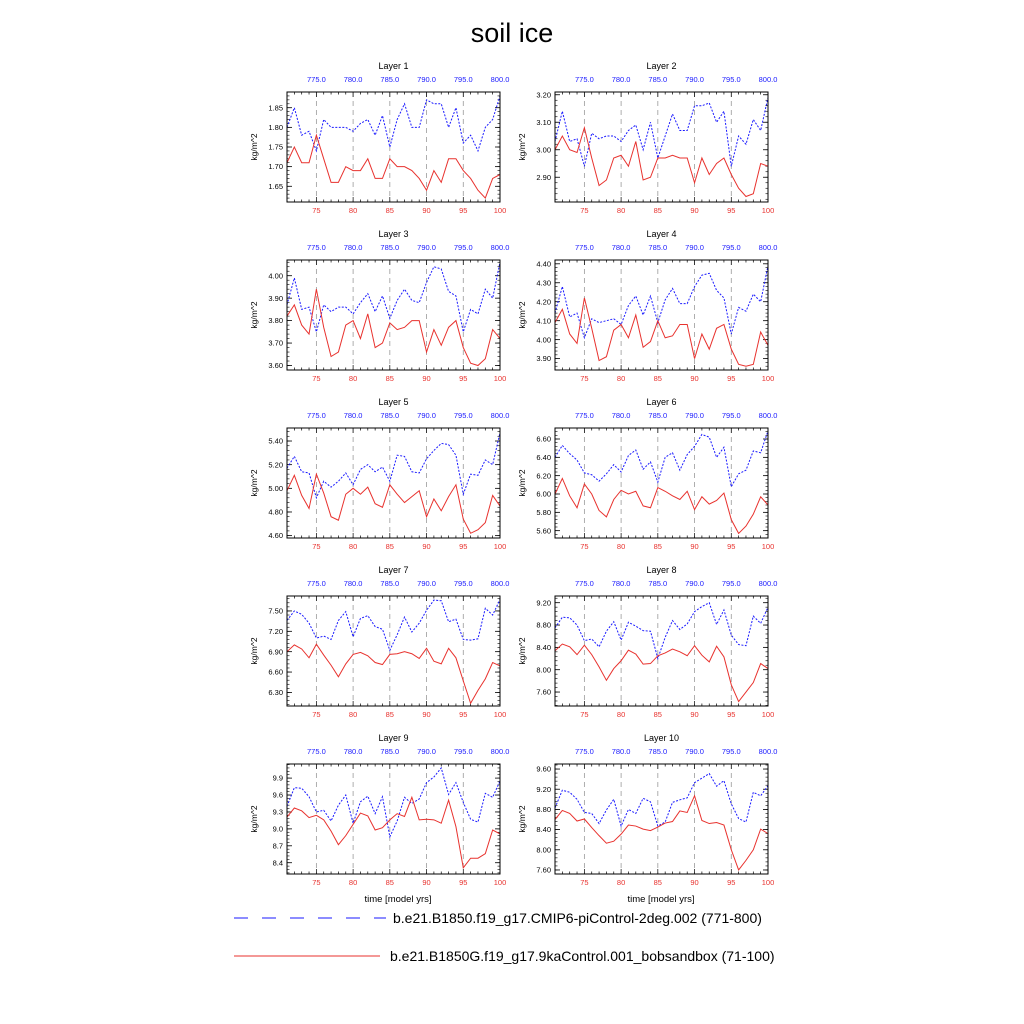 The image size is (1024, 1024). What do you see at coordinates (661, 570) in the screenshot?
I see `panel-title: Layer 8` at bounding box center [661, 570].